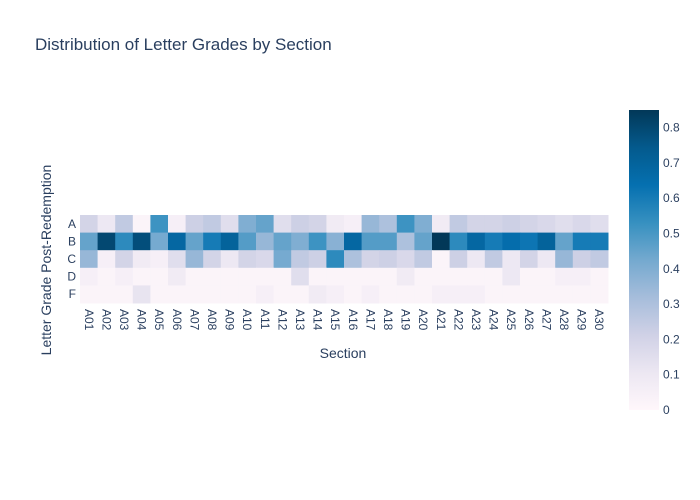 The width and height of the screenshot is (700, 500). What do you see at coordinates (300, 320) in the screenshot?
I see `x-tick-label: A13` at bounding box center [300, 320].